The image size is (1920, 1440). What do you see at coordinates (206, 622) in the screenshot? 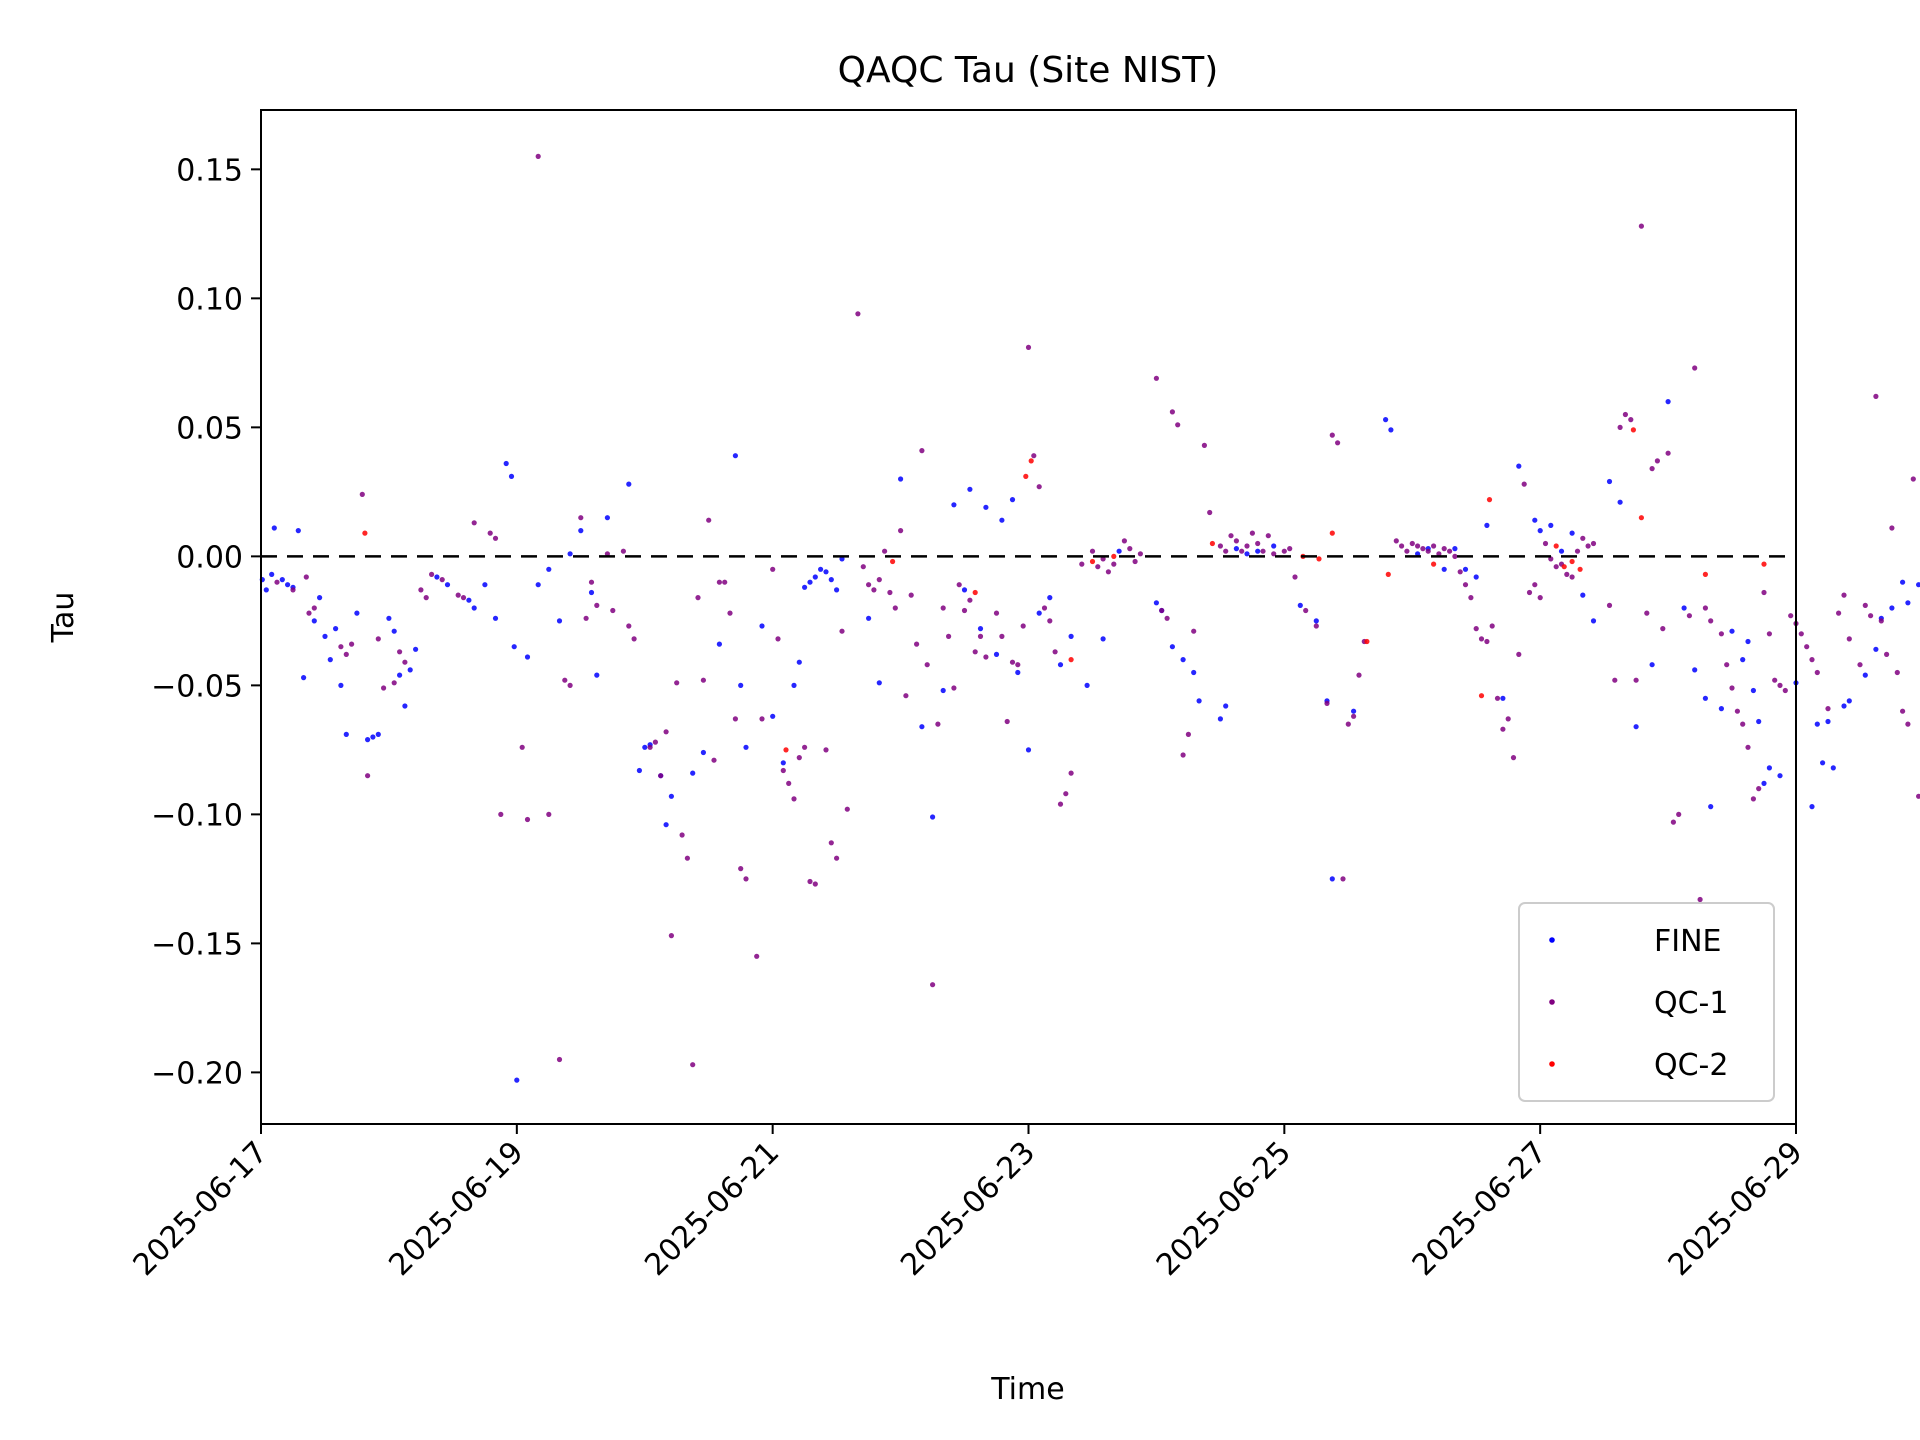
I see `y-axis: −0.20 −0.15 −0.10 −0.05 0.00 0.05 0.10 0.15` at bounding box center [206, 622].